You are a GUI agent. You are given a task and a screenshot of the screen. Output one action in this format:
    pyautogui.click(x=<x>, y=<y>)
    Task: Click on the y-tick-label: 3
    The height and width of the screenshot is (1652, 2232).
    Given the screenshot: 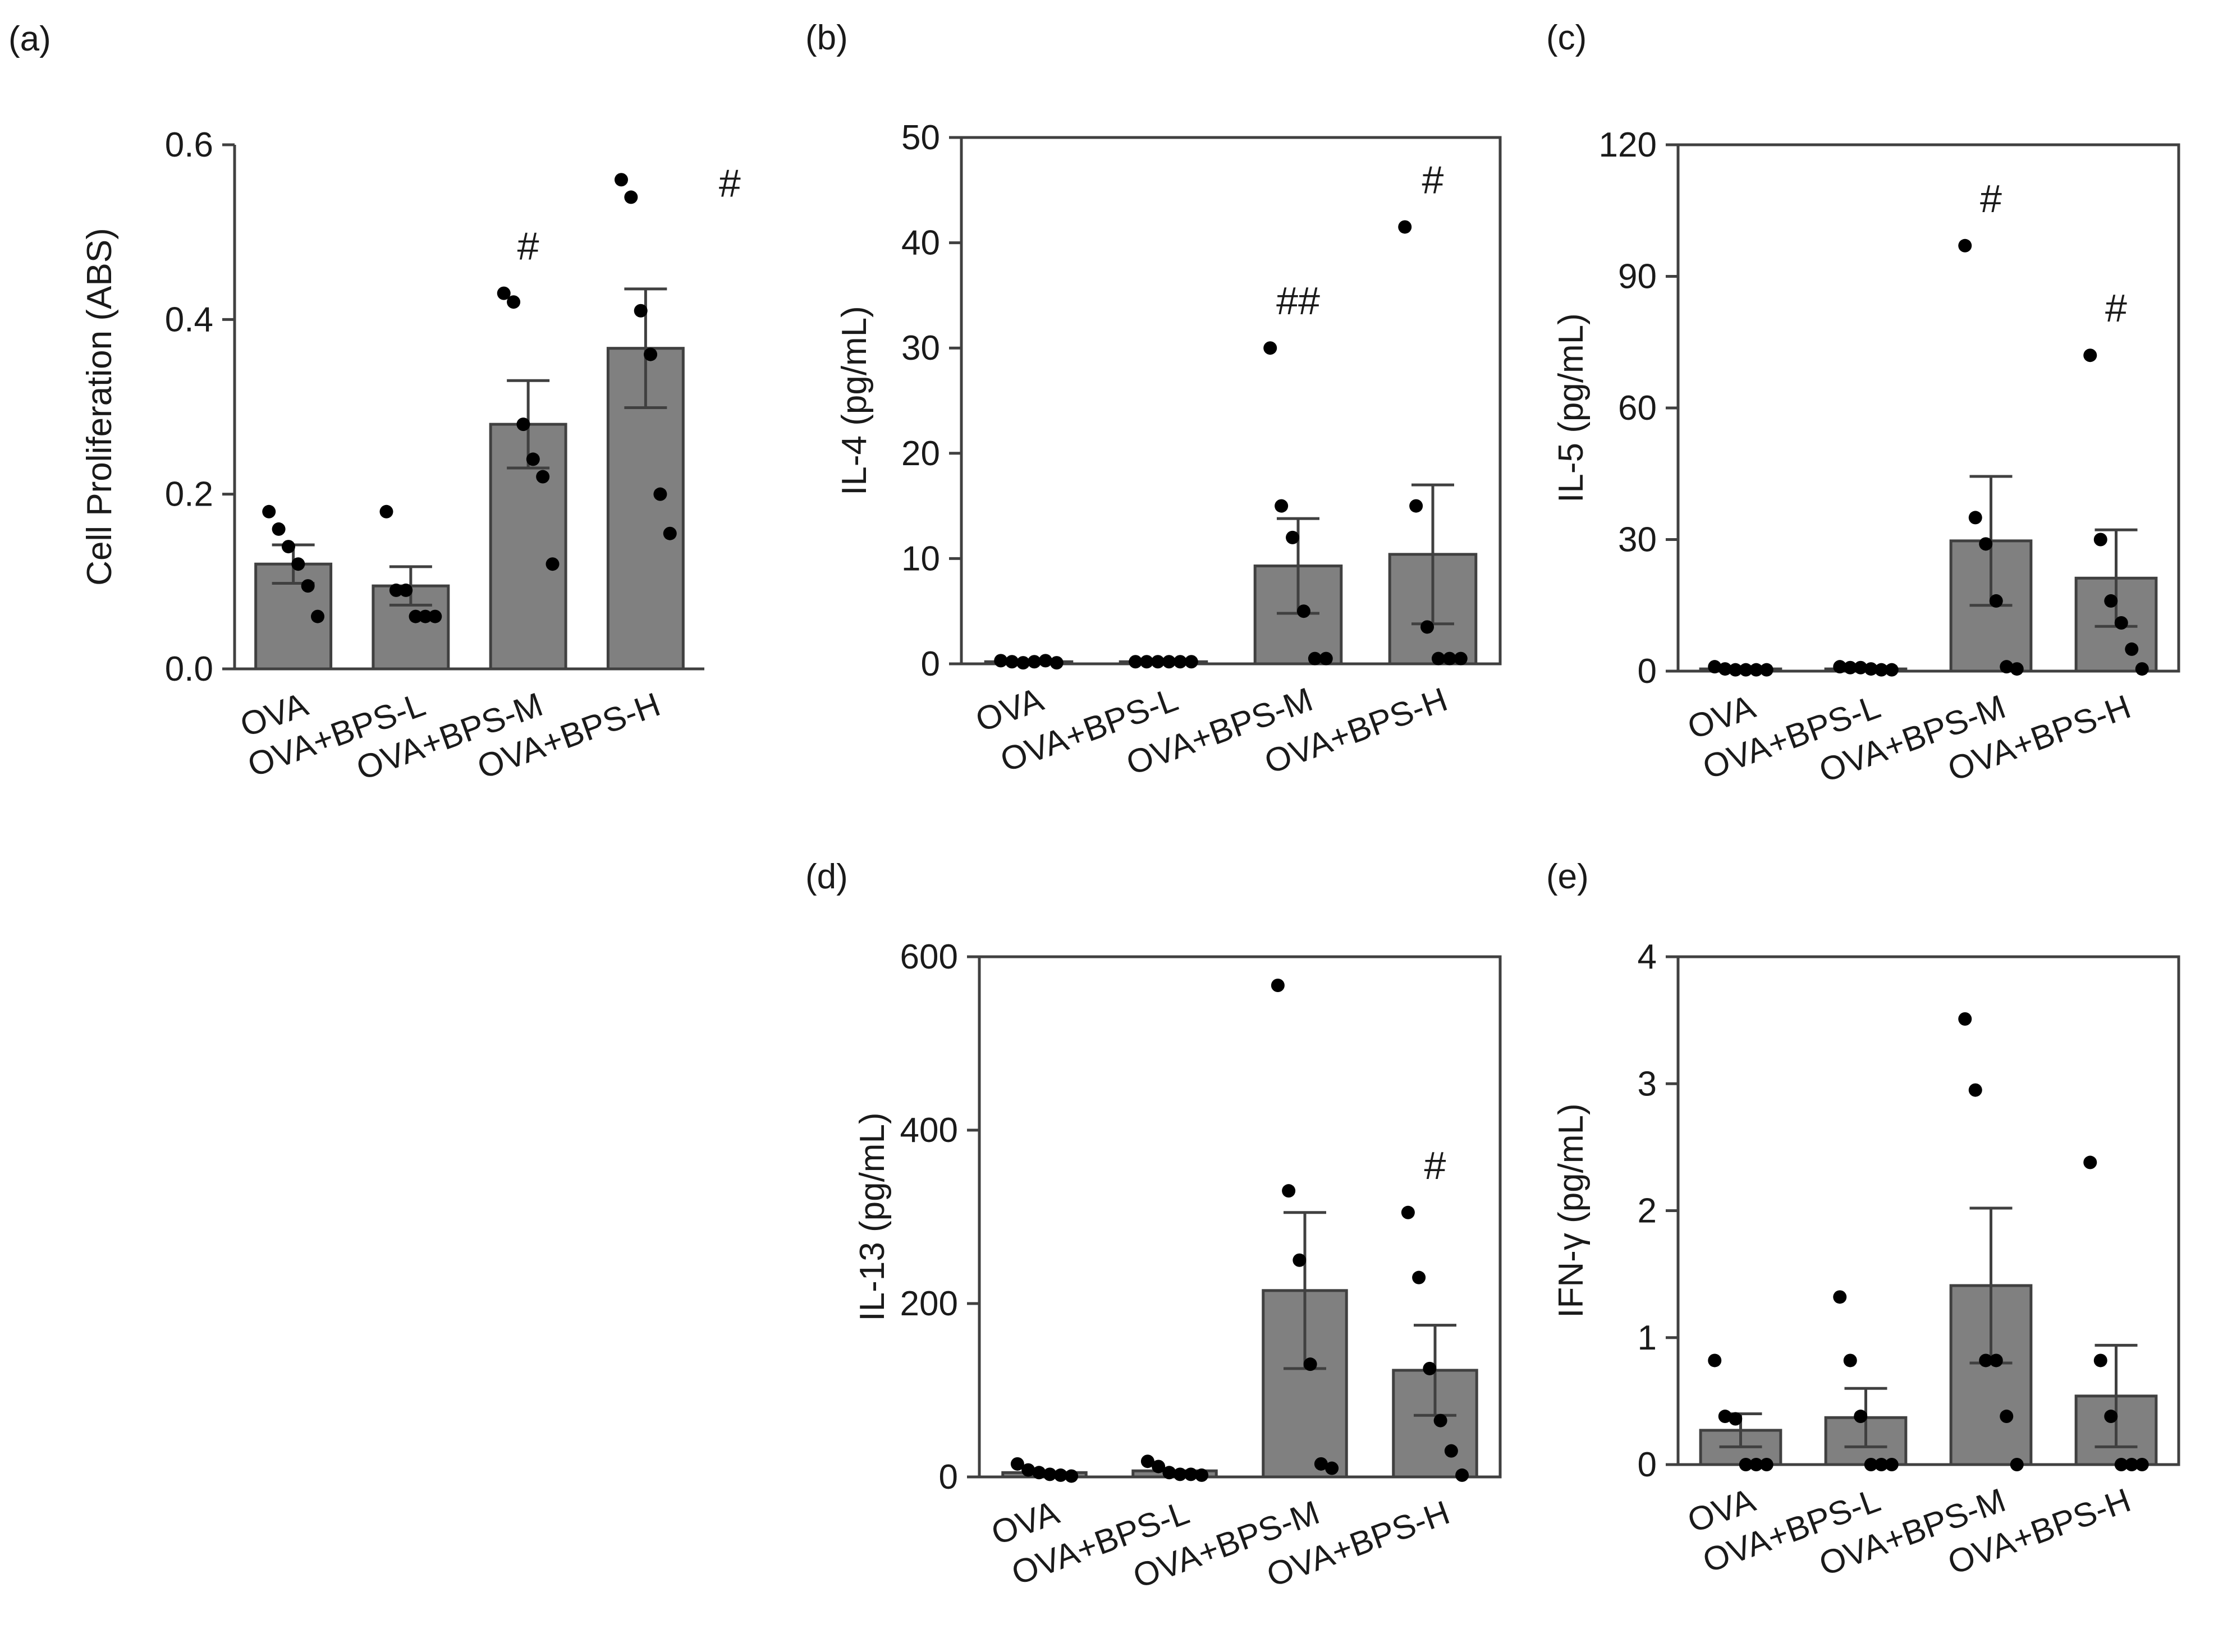 What is the action you would take?
    pyautogui.click(x=1648, y=1083)
    